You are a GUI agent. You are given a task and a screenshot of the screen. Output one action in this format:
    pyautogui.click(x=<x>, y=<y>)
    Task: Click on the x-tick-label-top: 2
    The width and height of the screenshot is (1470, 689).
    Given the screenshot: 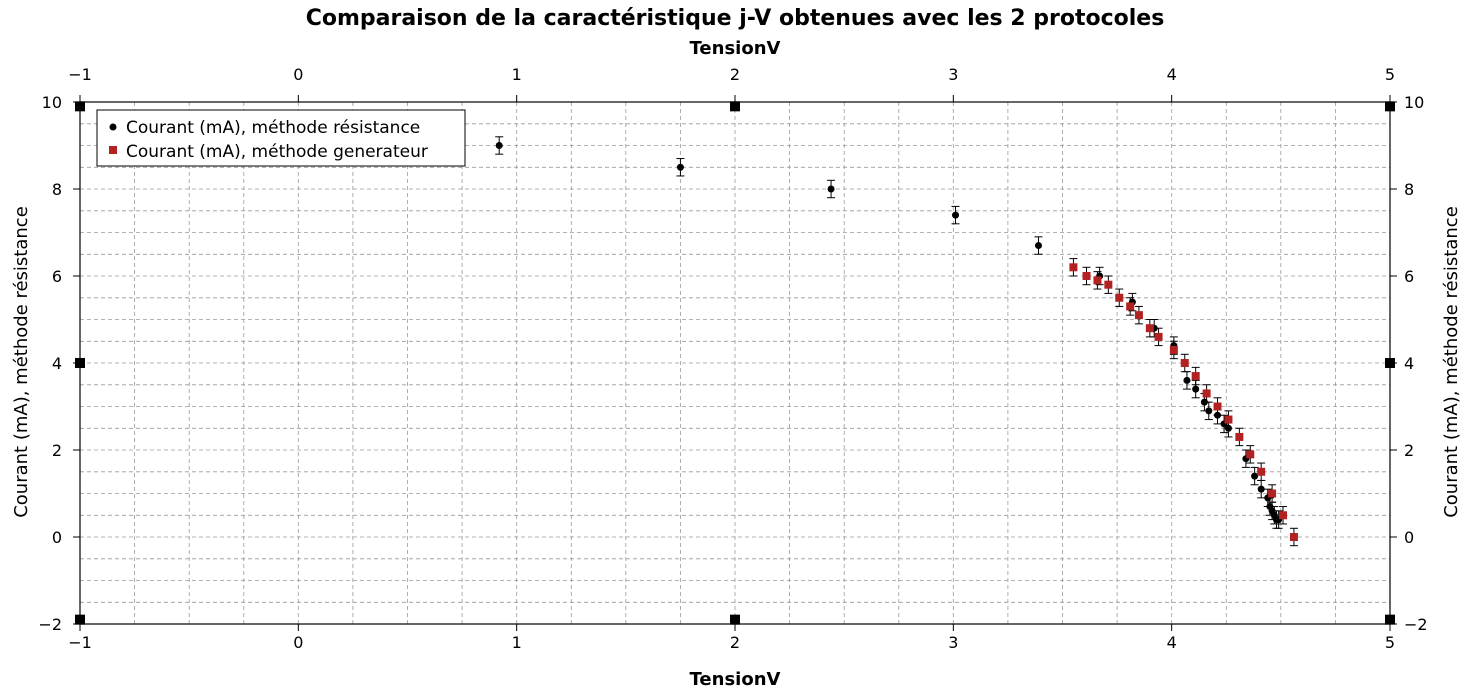 What is the action you would take?
    pyautogui.click(x=735, y=74)
    